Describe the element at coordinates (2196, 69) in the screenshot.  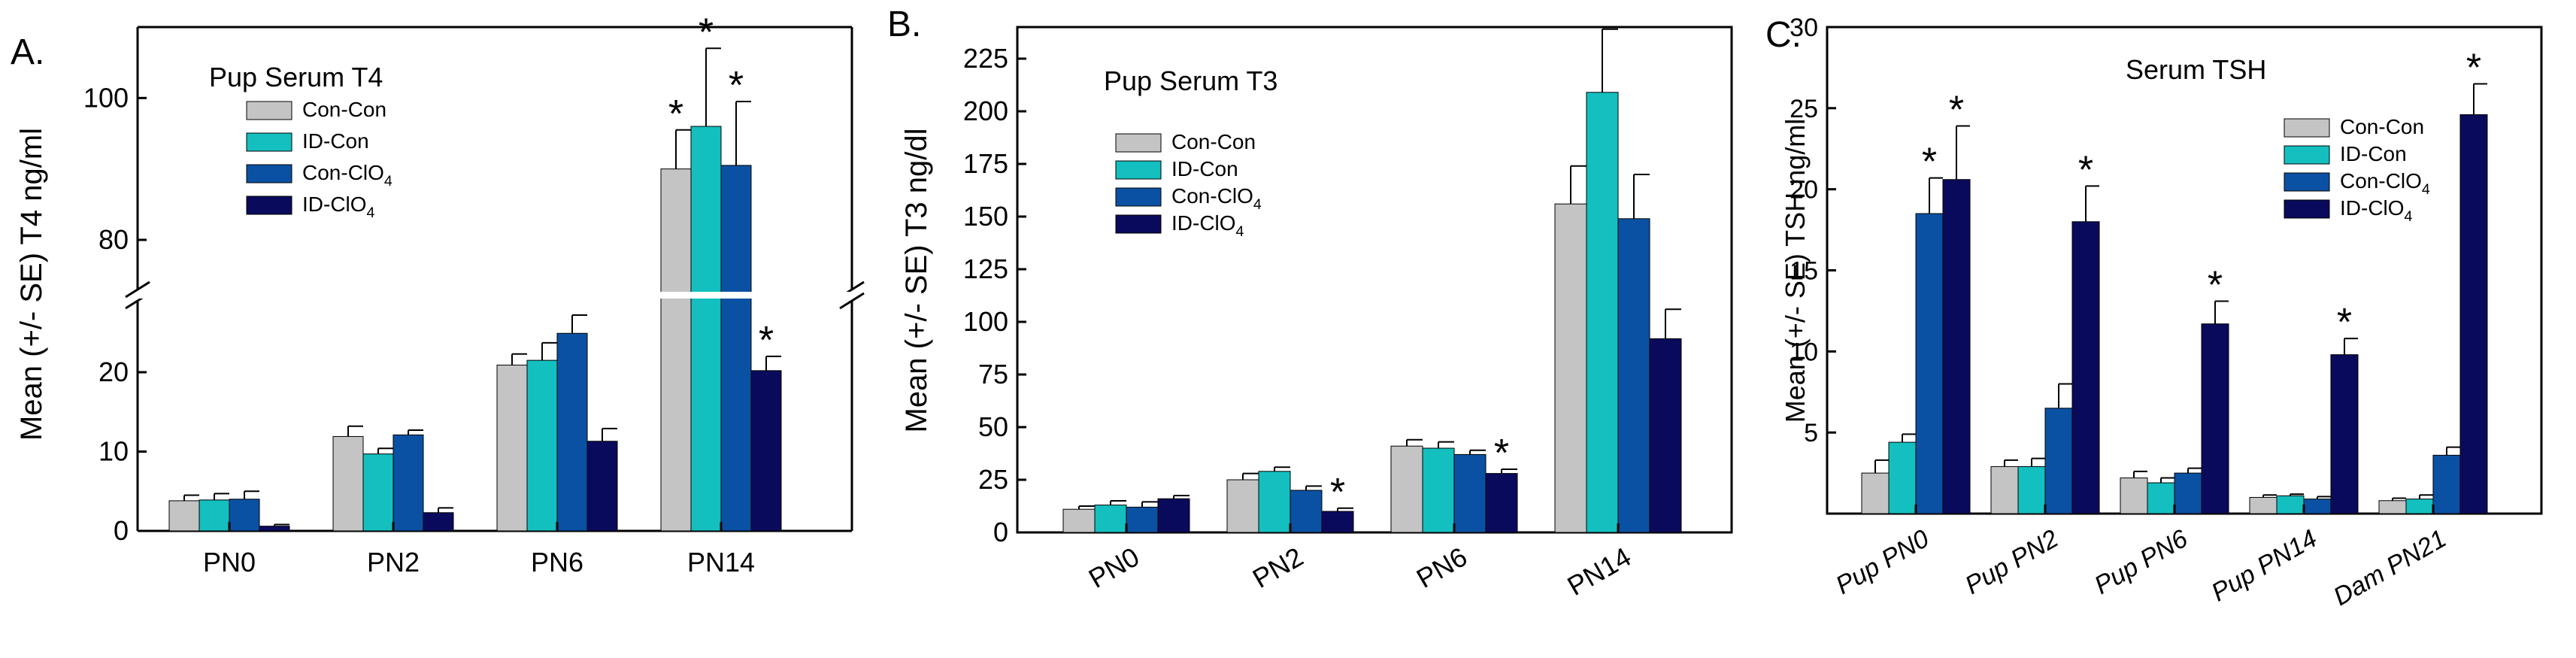
I see `panel-c-title: Serum TSH` at that location.